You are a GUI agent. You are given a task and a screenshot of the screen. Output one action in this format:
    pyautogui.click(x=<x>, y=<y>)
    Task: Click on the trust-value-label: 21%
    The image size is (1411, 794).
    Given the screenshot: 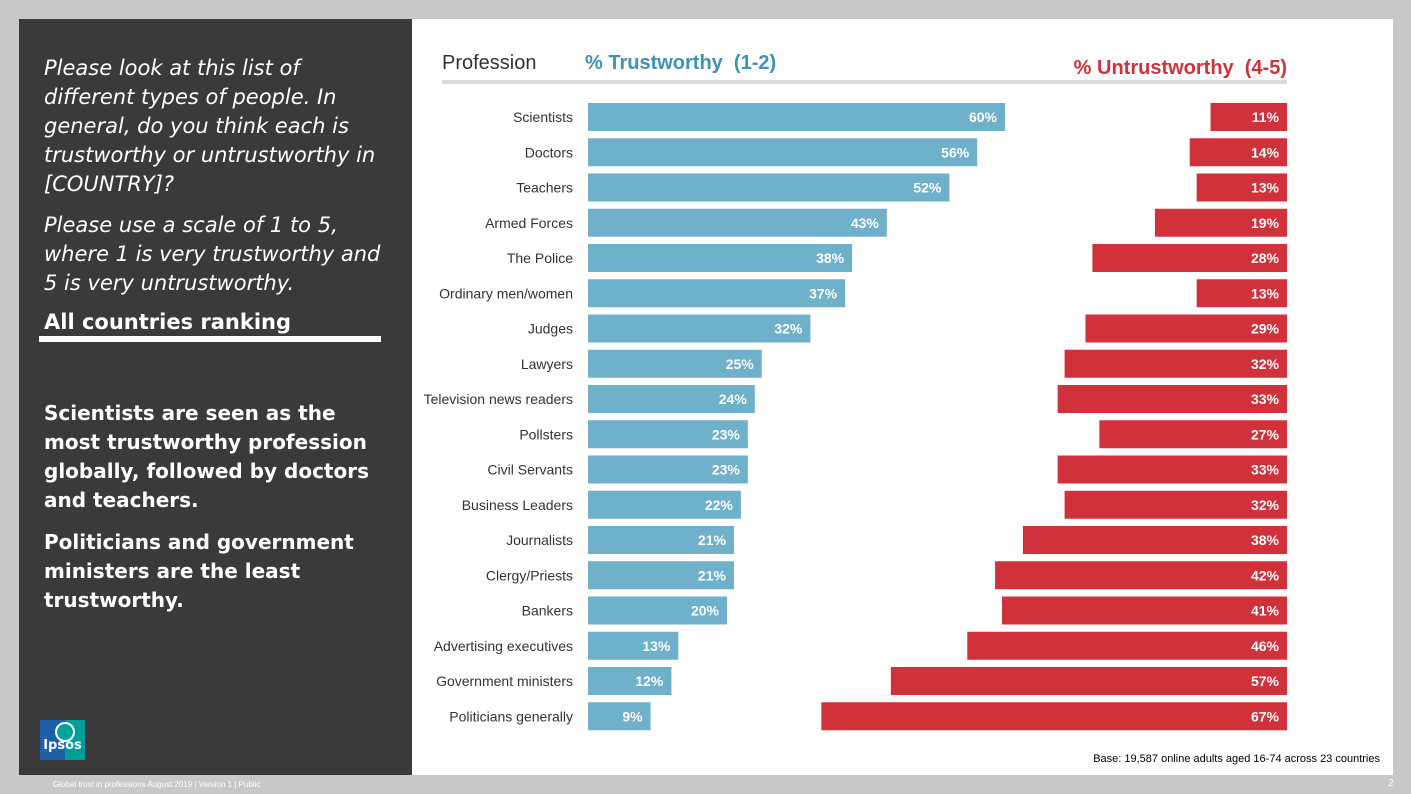 What is the action you would take?
    pyautogui.click(x=712, y=540)
    